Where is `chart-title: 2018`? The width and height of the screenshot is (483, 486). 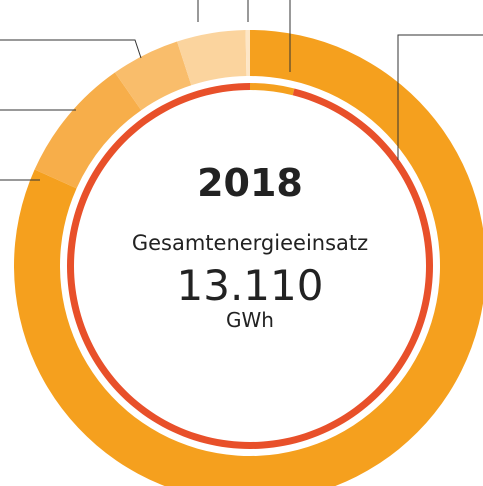
chart-title: 2018 is located at coordinates (250, 183).